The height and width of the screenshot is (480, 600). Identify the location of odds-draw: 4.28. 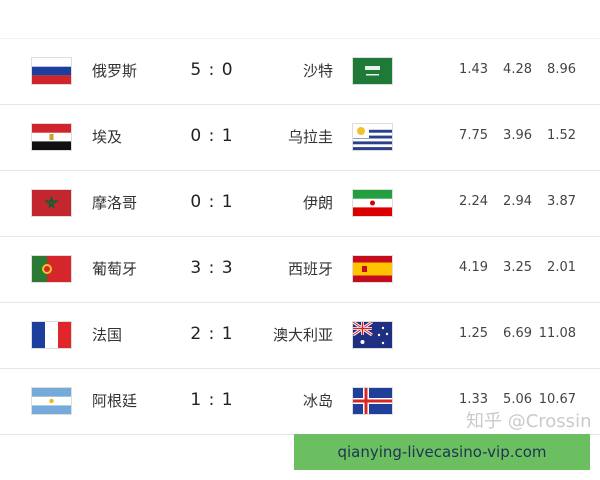
(517, 69).